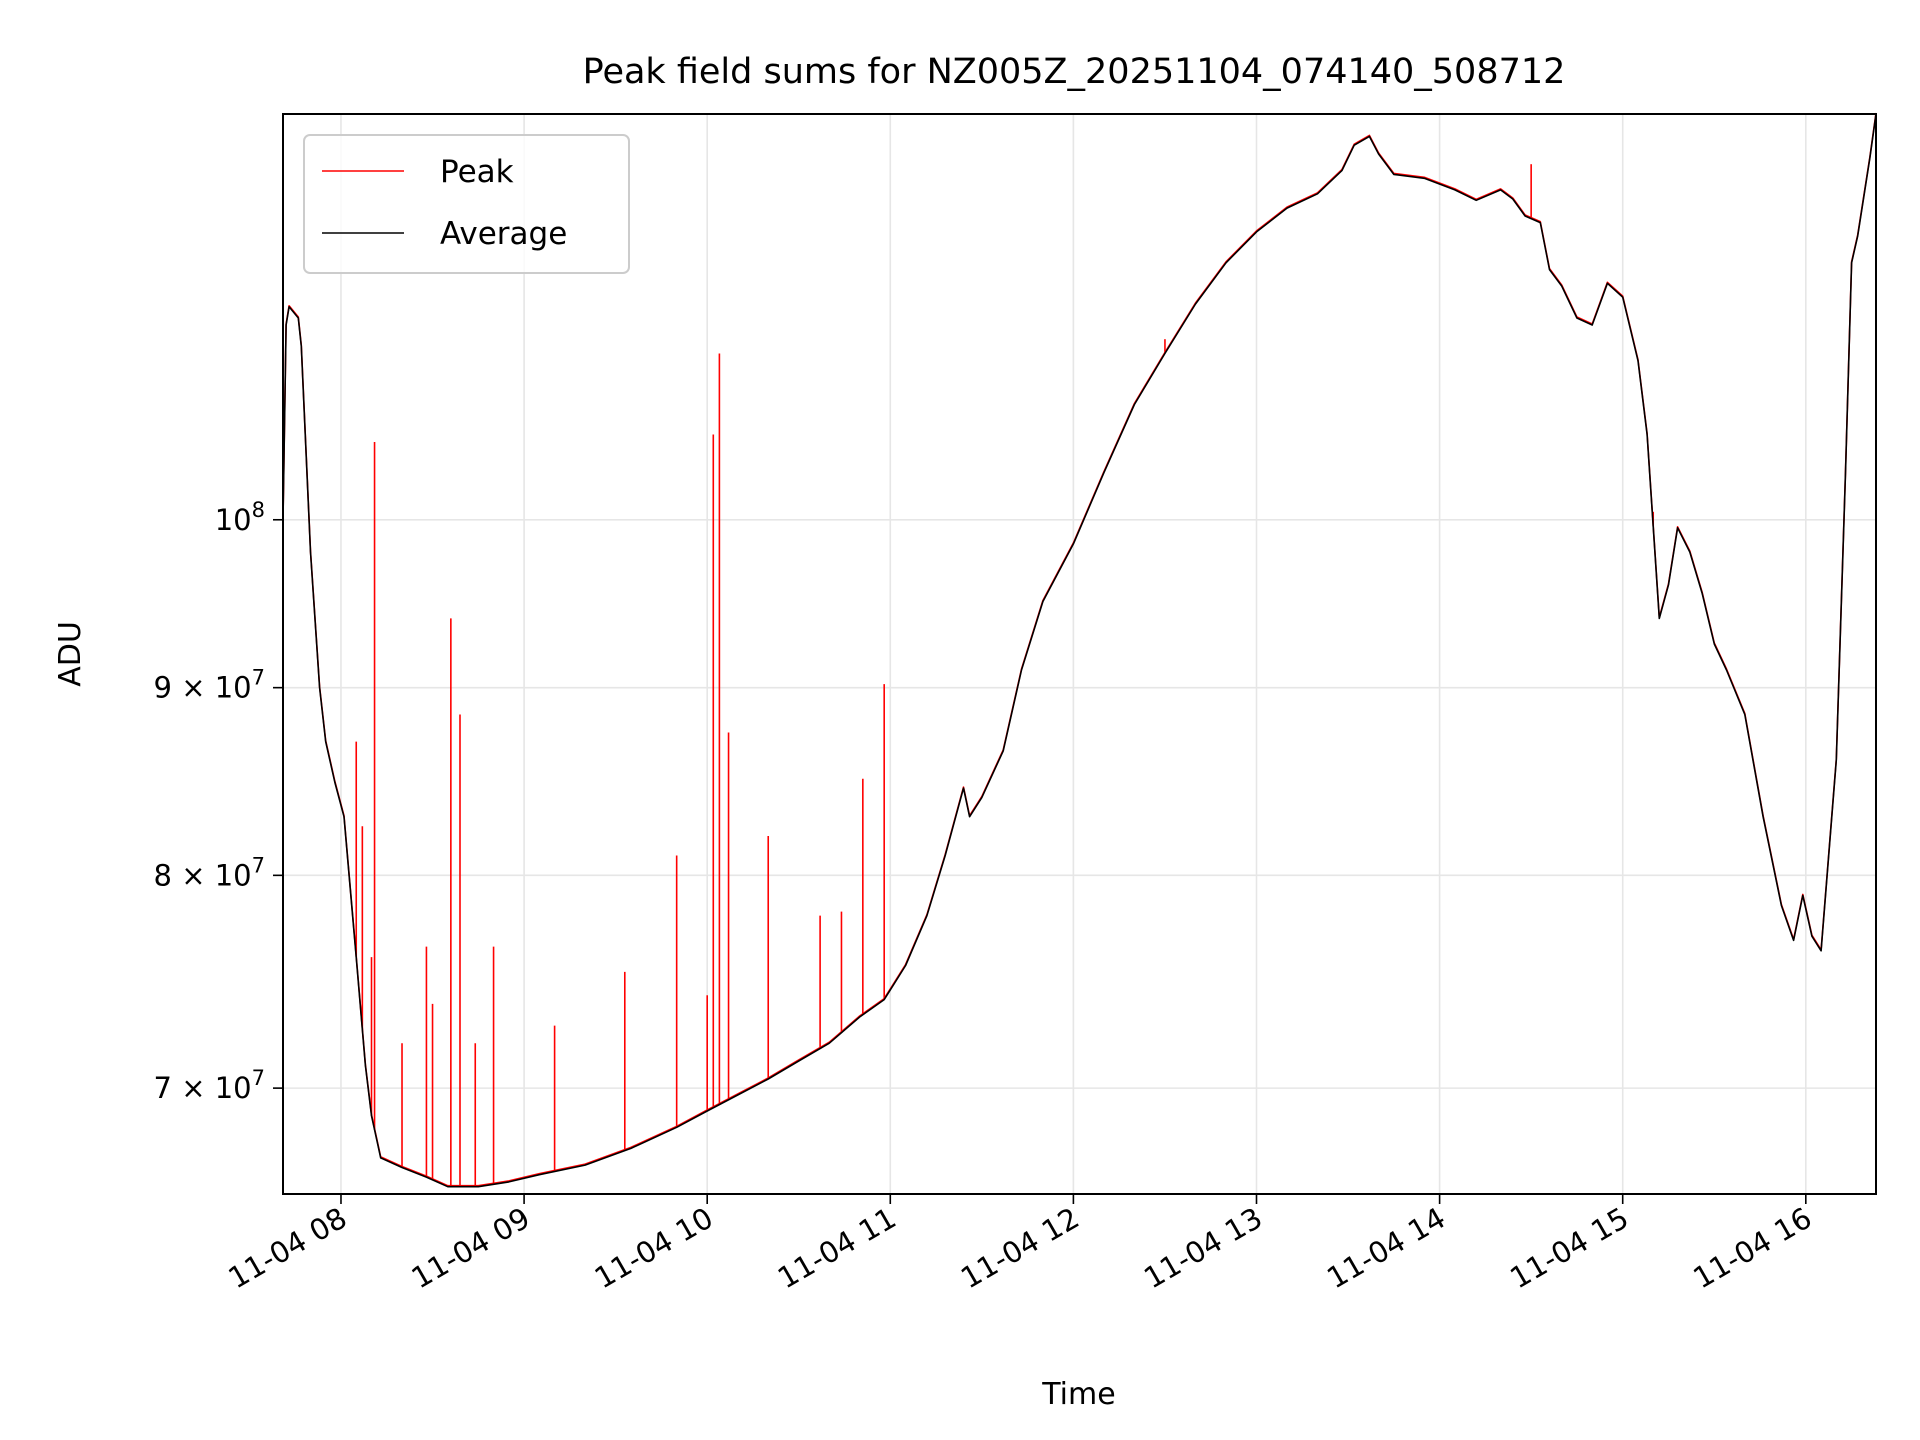 This screenshot has height=1440, width=1920. I want to click on y-tick-label: 8 × 107, so click(209, 872).